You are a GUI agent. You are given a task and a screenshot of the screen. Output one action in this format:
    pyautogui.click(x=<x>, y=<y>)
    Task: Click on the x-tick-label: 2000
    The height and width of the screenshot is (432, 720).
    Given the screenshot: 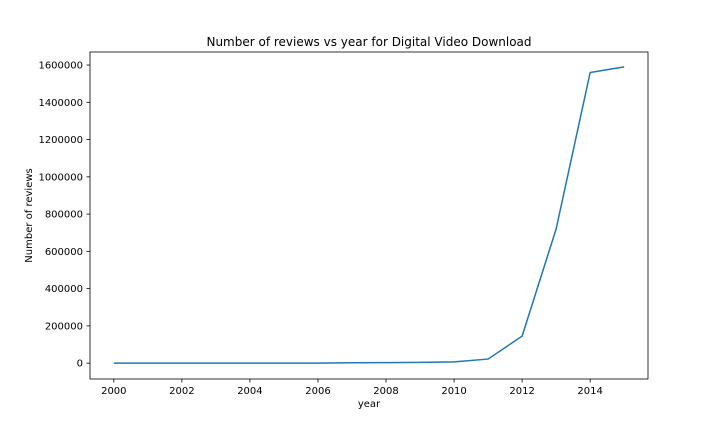 What is the action you would take?
    pyautogui.click(x=113, y=391)
    